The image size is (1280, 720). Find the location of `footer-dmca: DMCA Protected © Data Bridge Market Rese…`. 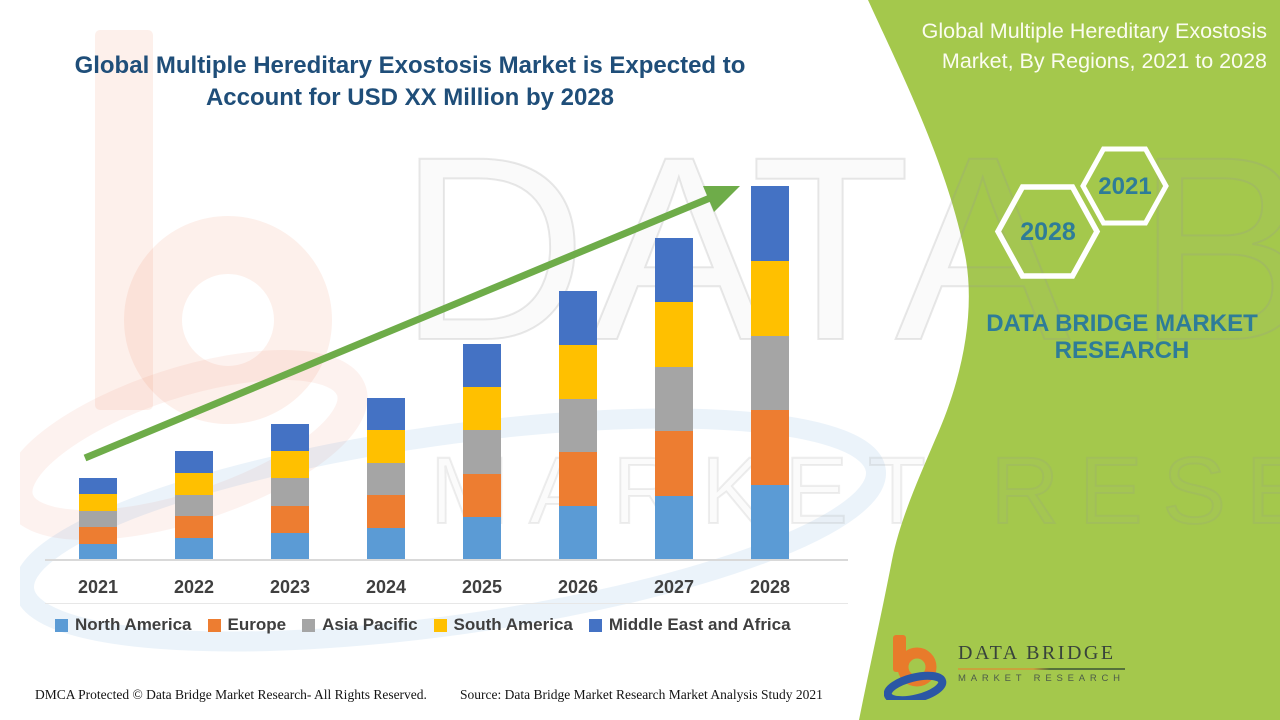

footer-dmca: DMCA Protected © Data Bridge Market Rese… is located at coordinates (231, 694).